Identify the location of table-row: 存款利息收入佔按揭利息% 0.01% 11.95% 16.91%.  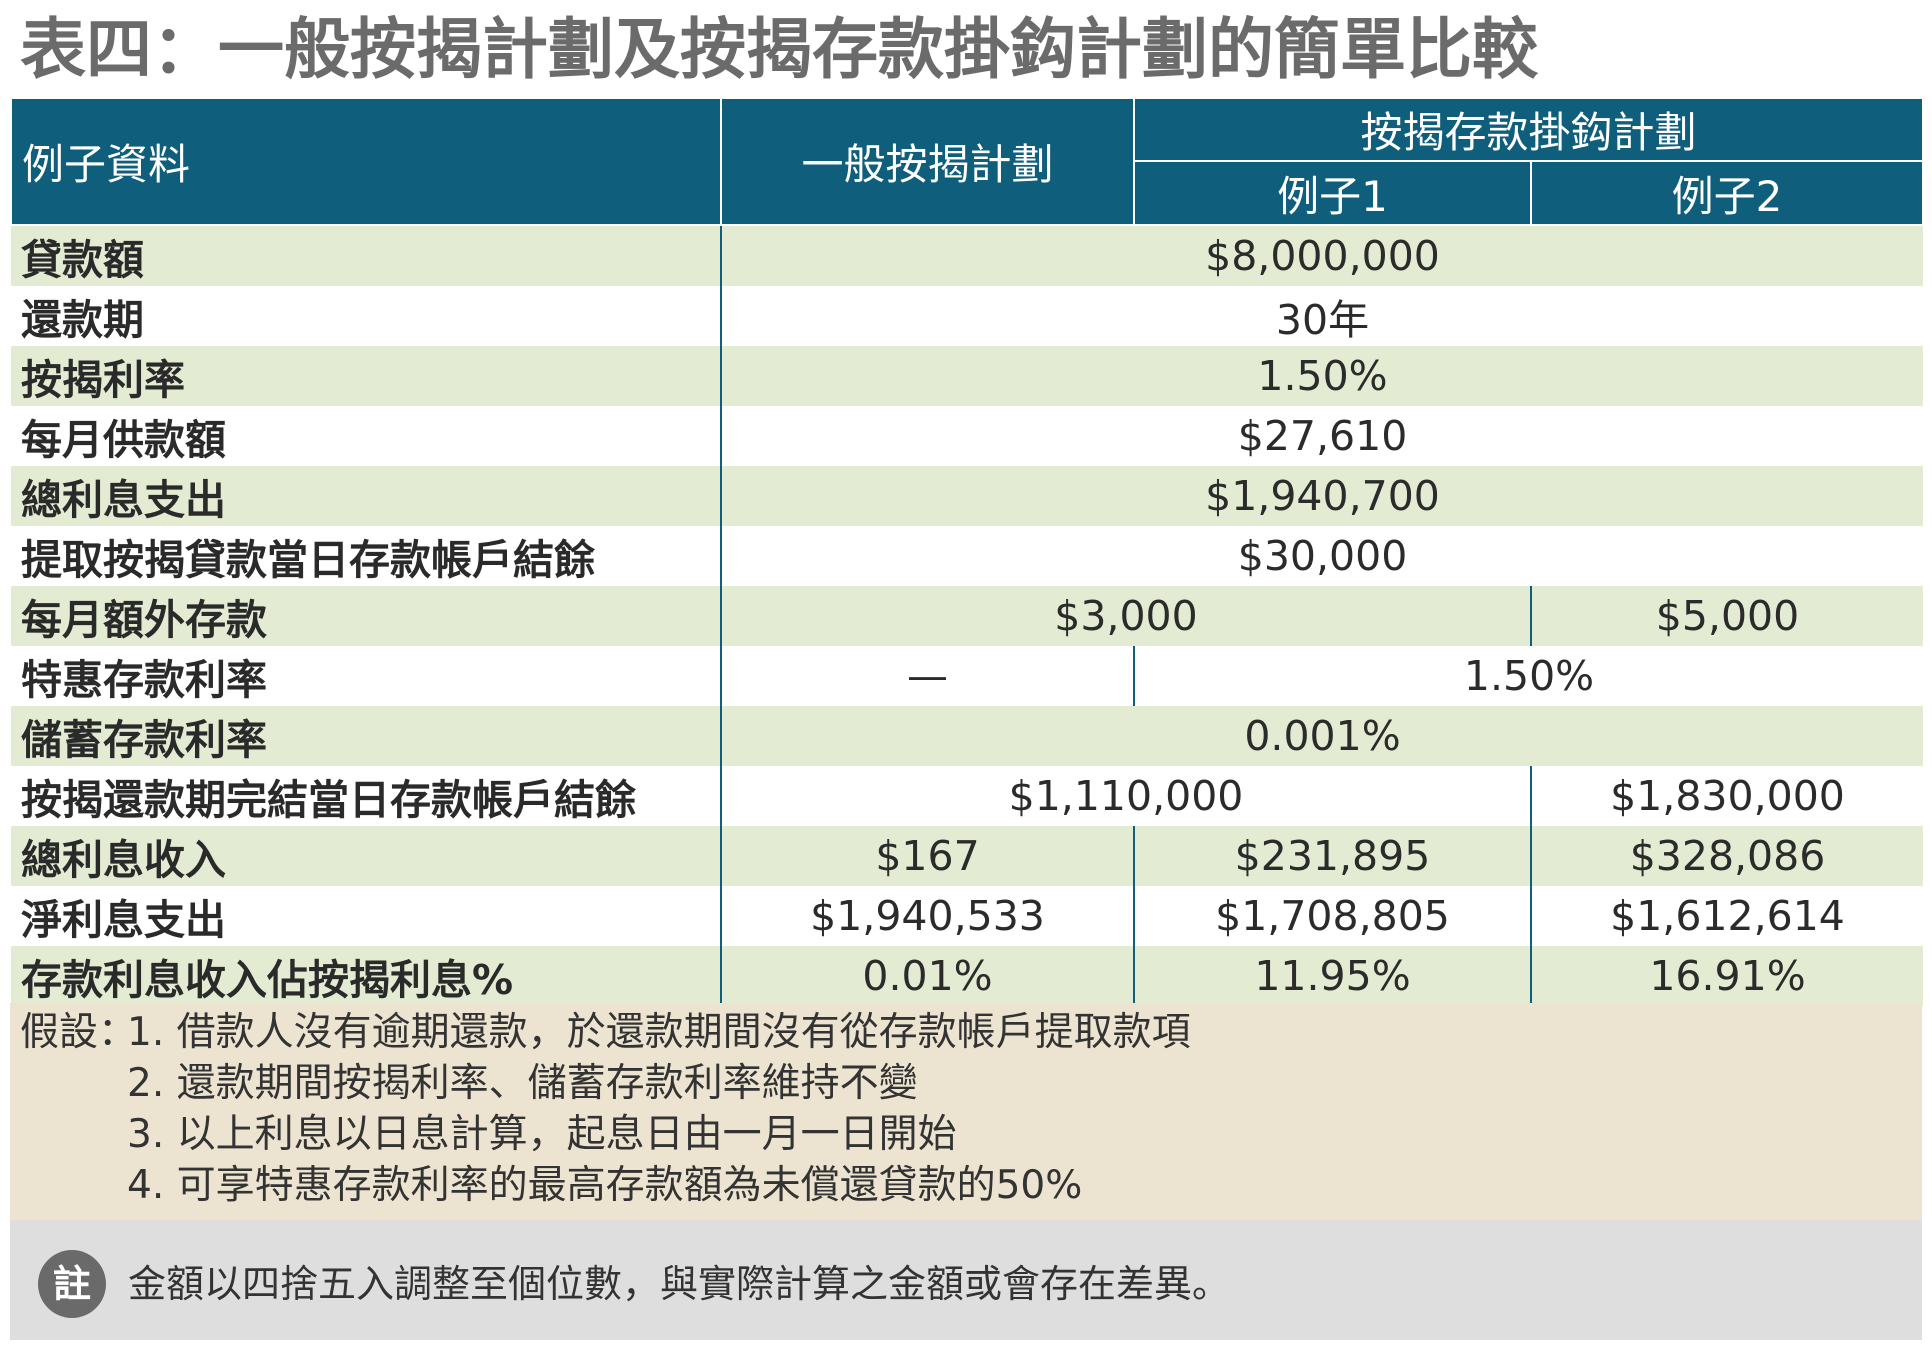
(967, 976).